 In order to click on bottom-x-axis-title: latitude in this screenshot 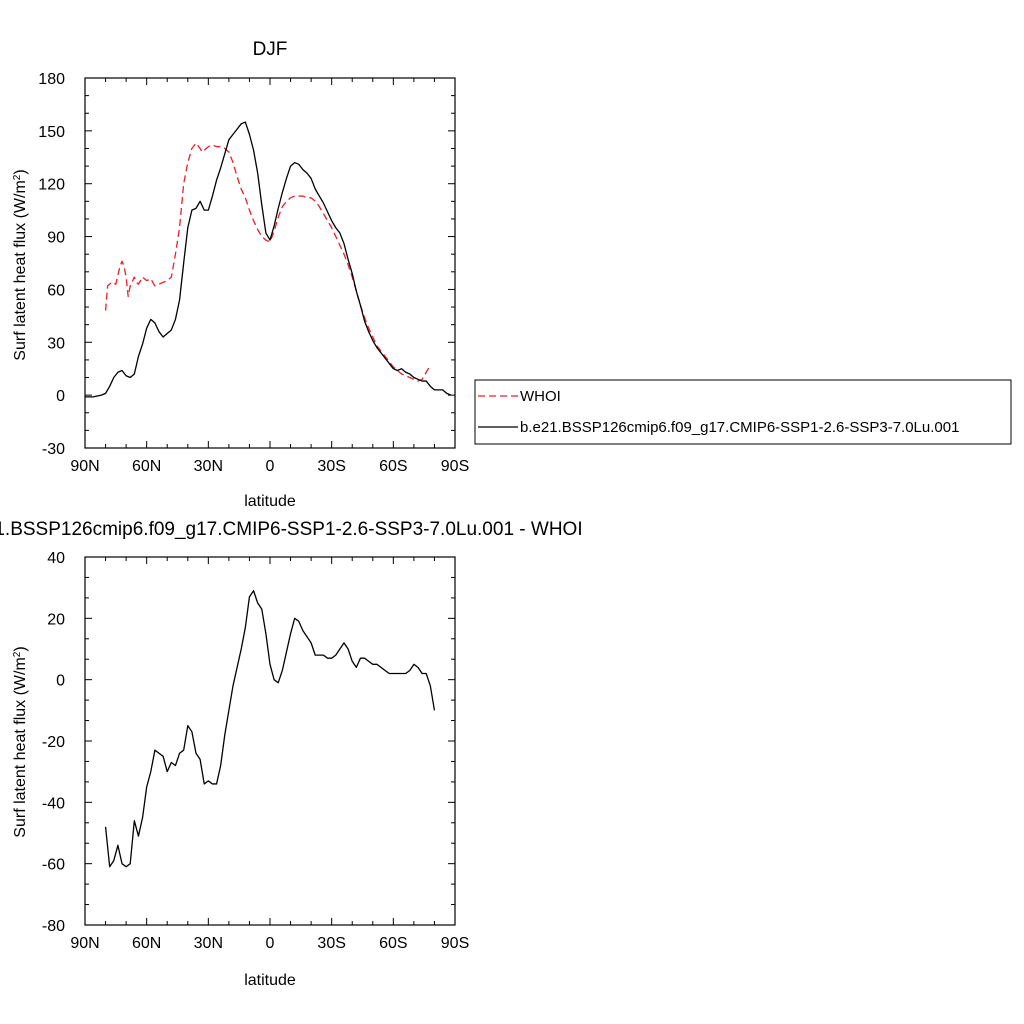, I will do `click(270, 980)`.